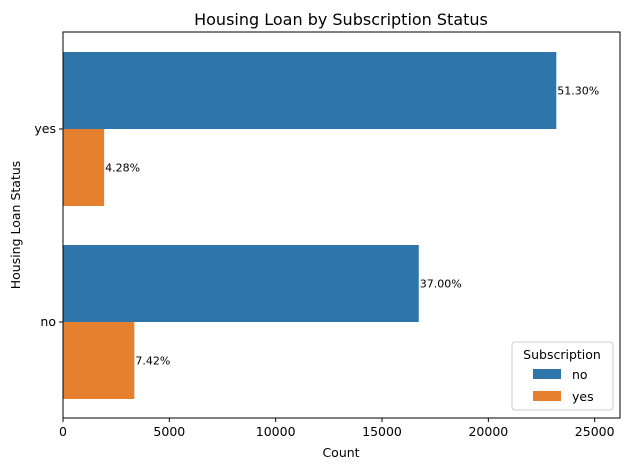 This screenshot has width=630, height=474. What do you see at coordinates (15, 225) in the screenshot?
I see `y-axis-label: Housing Loan Status` at bounding box center [15, 225].